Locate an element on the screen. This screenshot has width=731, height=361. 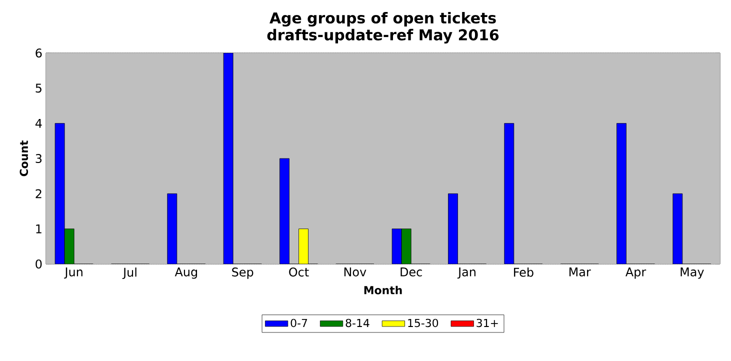
x-tick-label: Jul is located at coordinates (129, 273).